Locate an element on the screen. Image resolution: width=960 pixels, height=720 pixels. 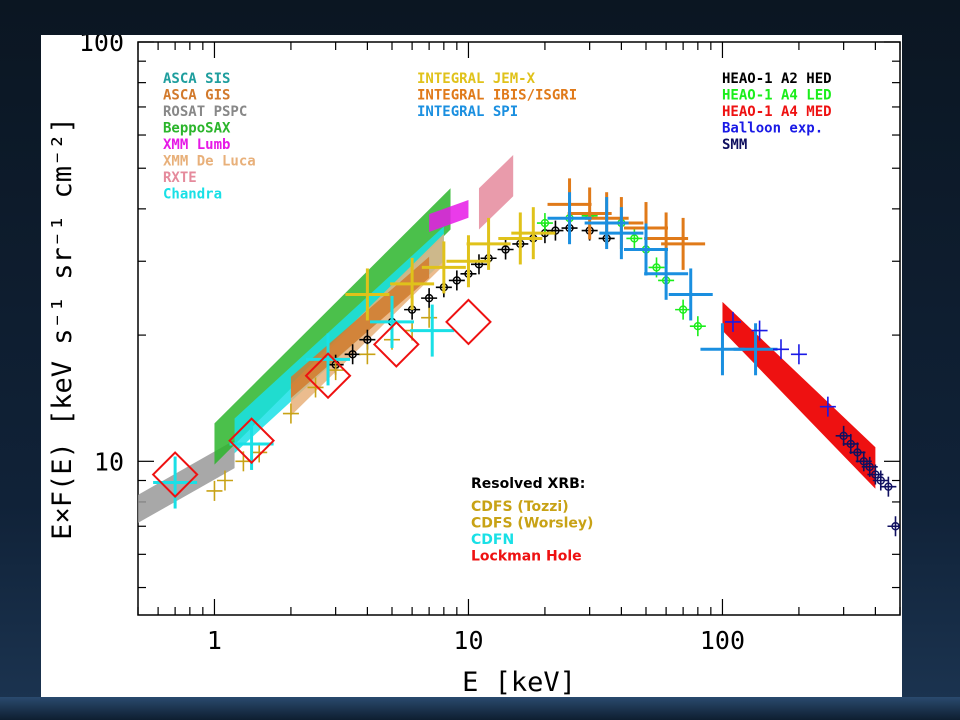
legend-left-entry-0: ASCA SIS is located at coordinates (196, 79).